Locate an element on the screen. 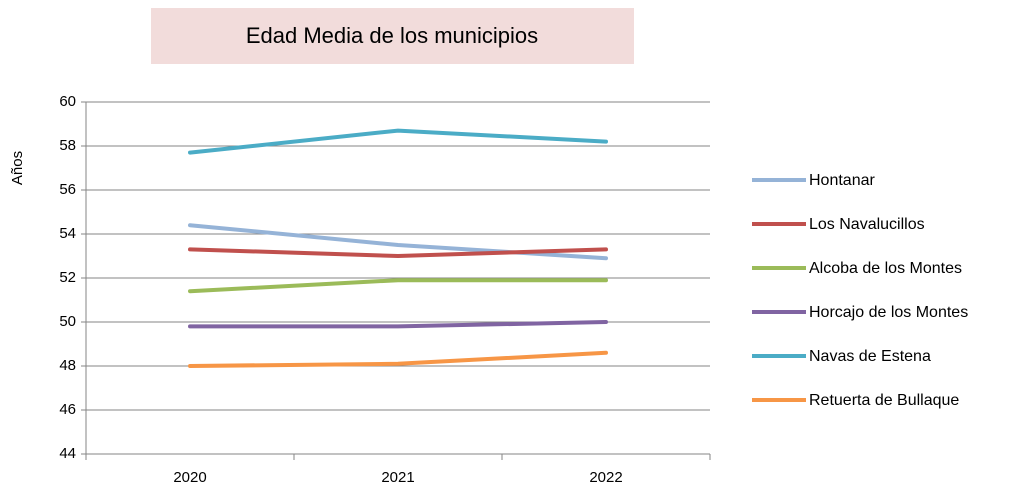 The image size is (1033, 489). x-tick-label: 2020 is located at coordinates (189, 477).